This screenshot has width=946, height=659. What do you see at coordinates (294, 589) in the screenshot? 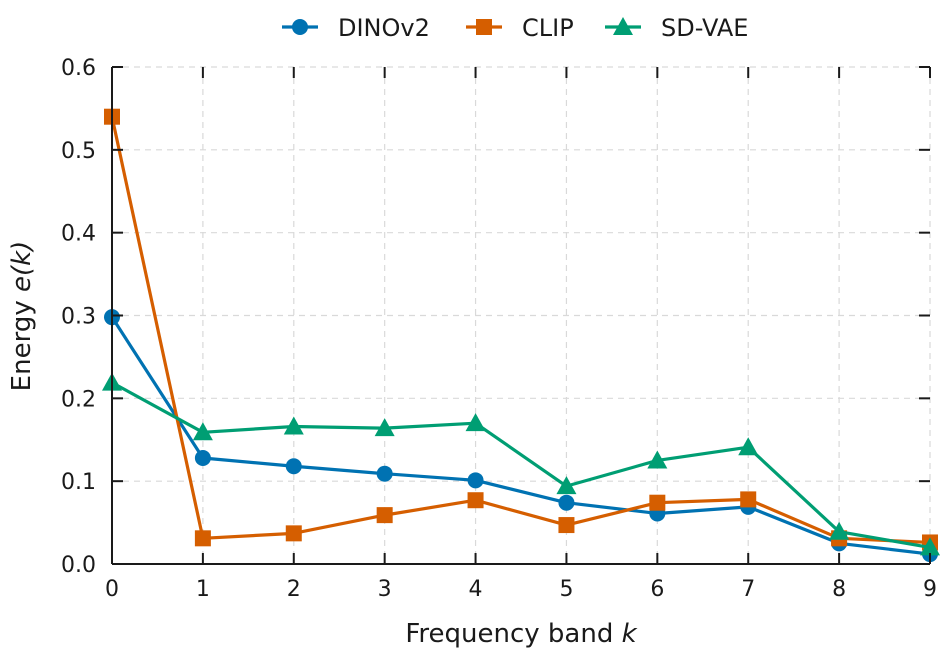
I see `x-tick-label: 2` at bounding box center [294, 589].